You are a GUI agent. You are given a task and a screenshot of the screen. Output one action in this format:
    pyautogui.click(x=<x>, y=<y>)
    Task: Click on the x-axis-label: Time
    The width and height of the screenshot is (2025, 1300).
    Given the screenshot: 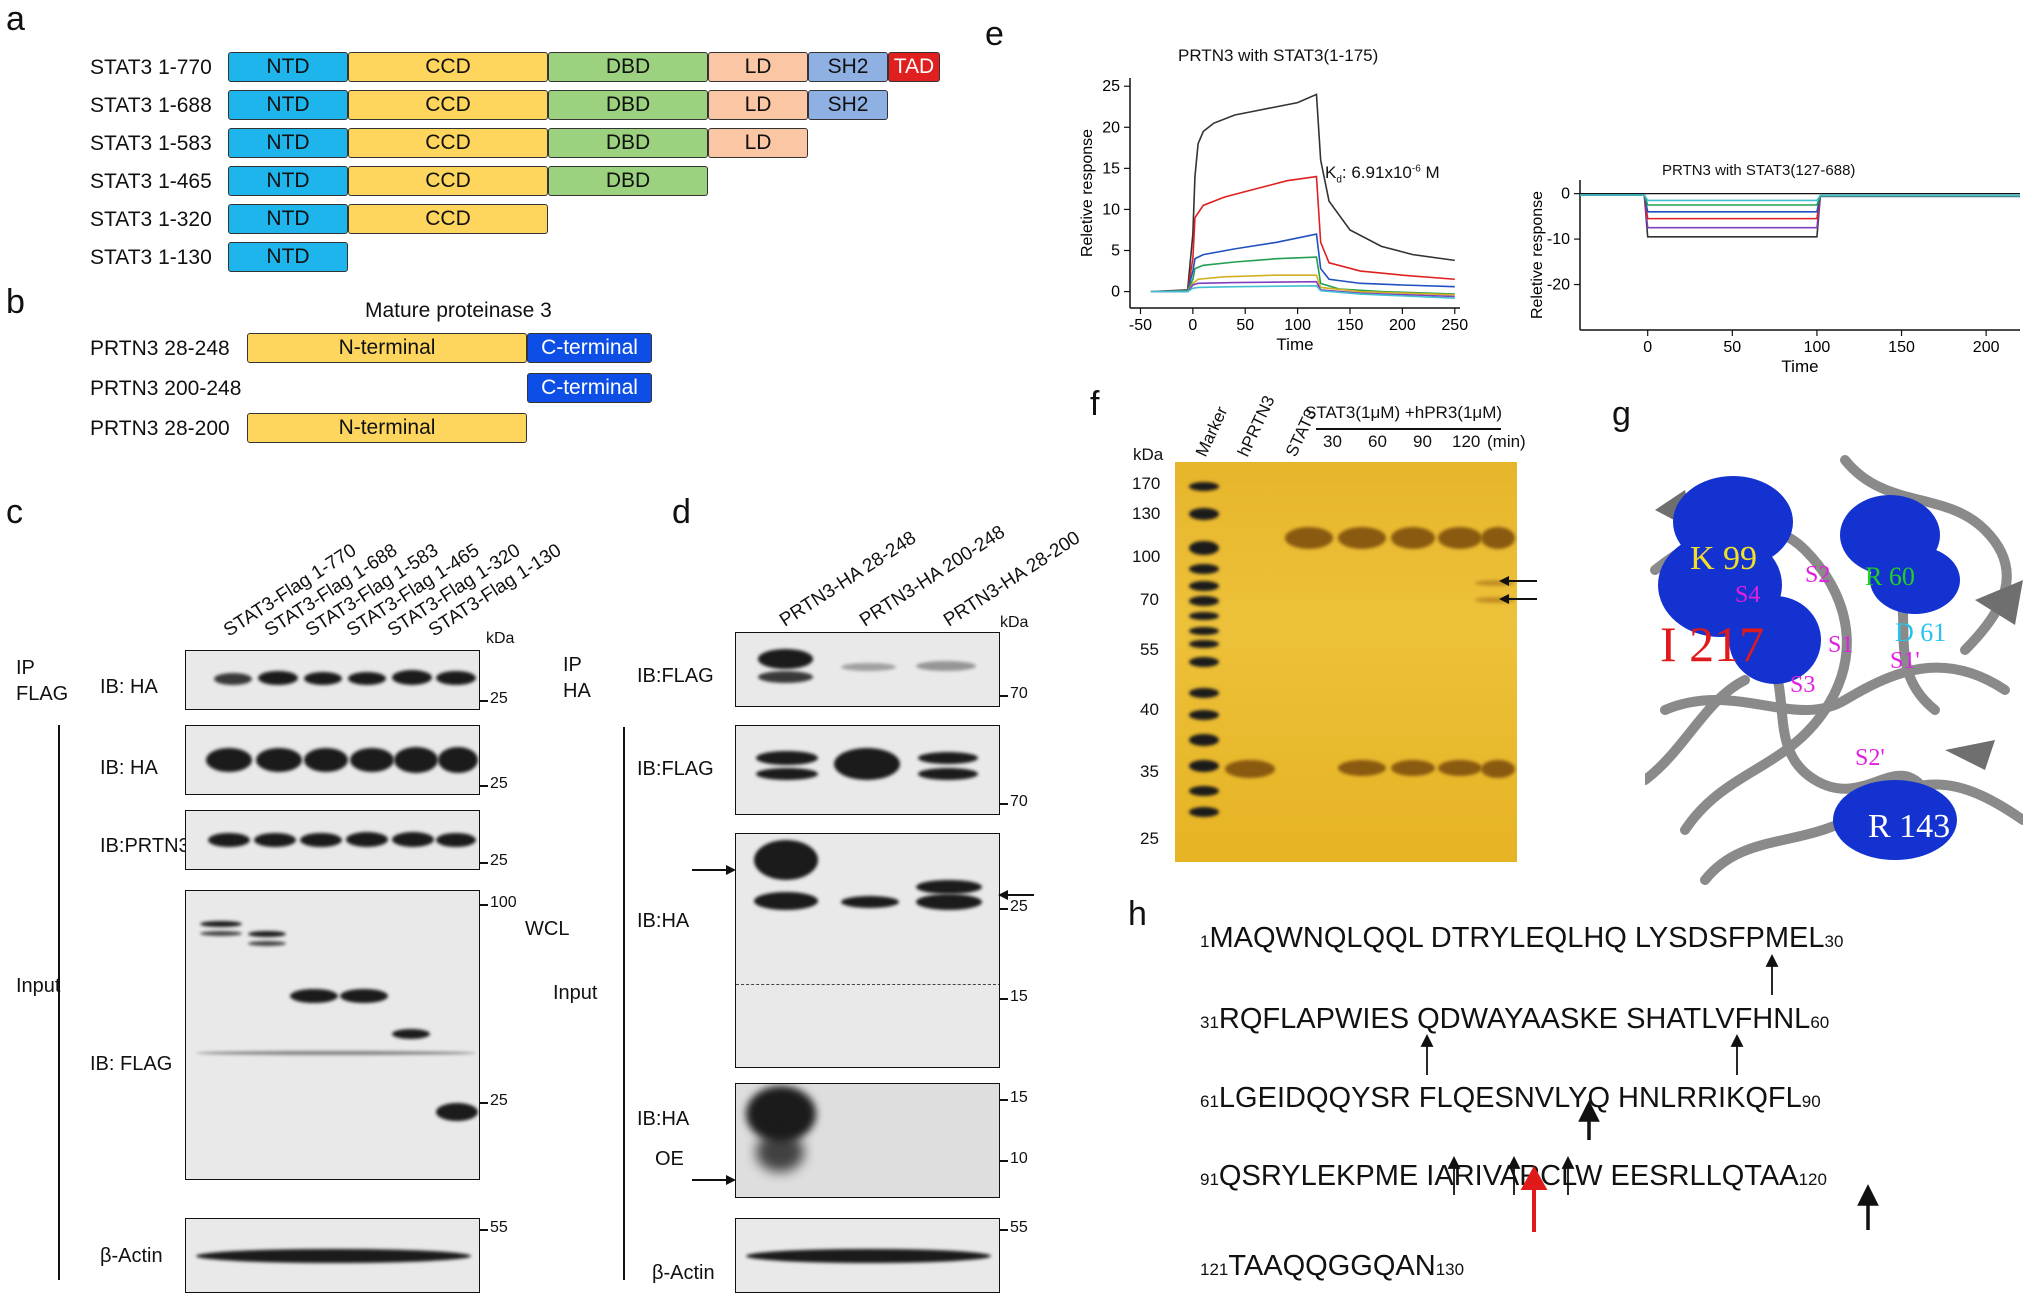 What is the action you would take?
    pyautogui.click(x=1294, y=344)
    